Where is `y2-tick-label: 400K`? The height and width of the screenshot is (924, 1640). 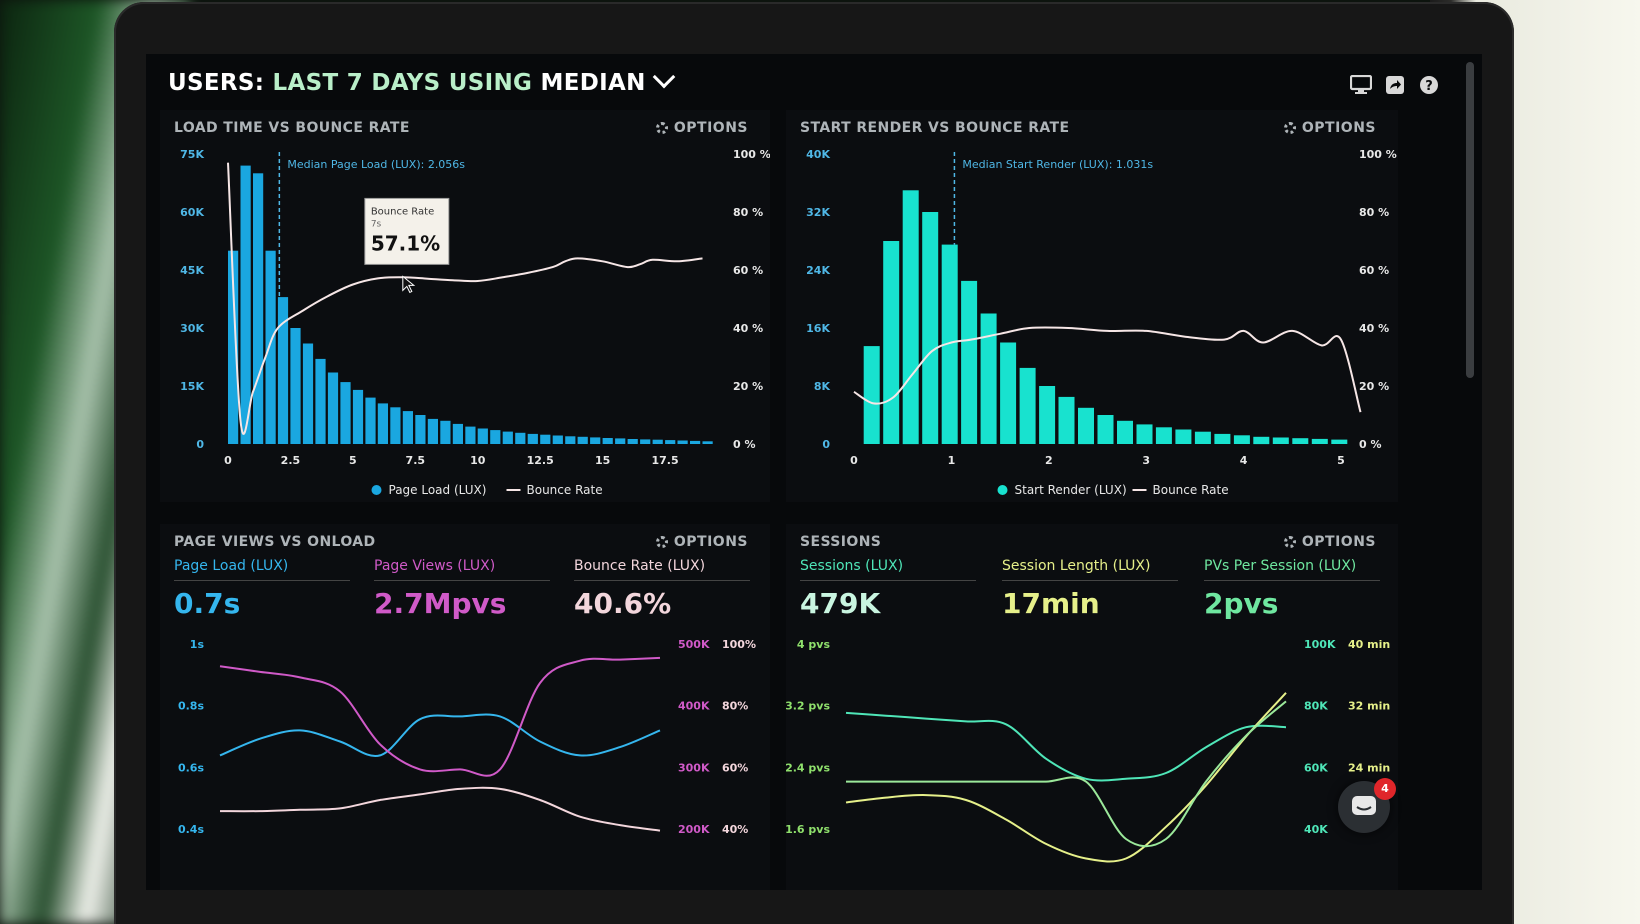
y2-tick-label: 400K is located at coordinates (694, 706).